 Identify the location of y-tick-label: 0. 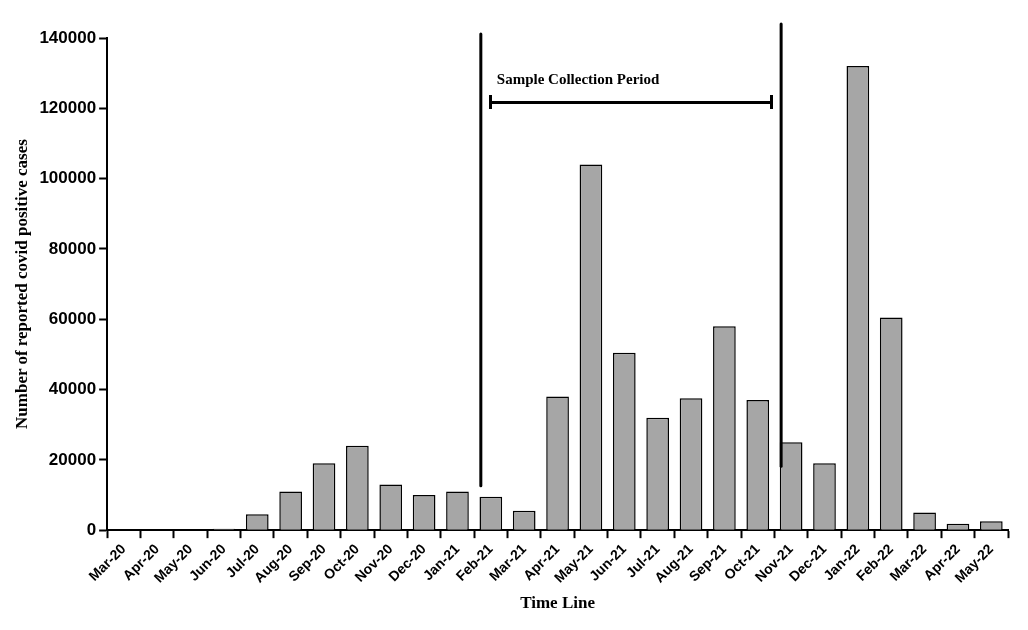
(91, 529).